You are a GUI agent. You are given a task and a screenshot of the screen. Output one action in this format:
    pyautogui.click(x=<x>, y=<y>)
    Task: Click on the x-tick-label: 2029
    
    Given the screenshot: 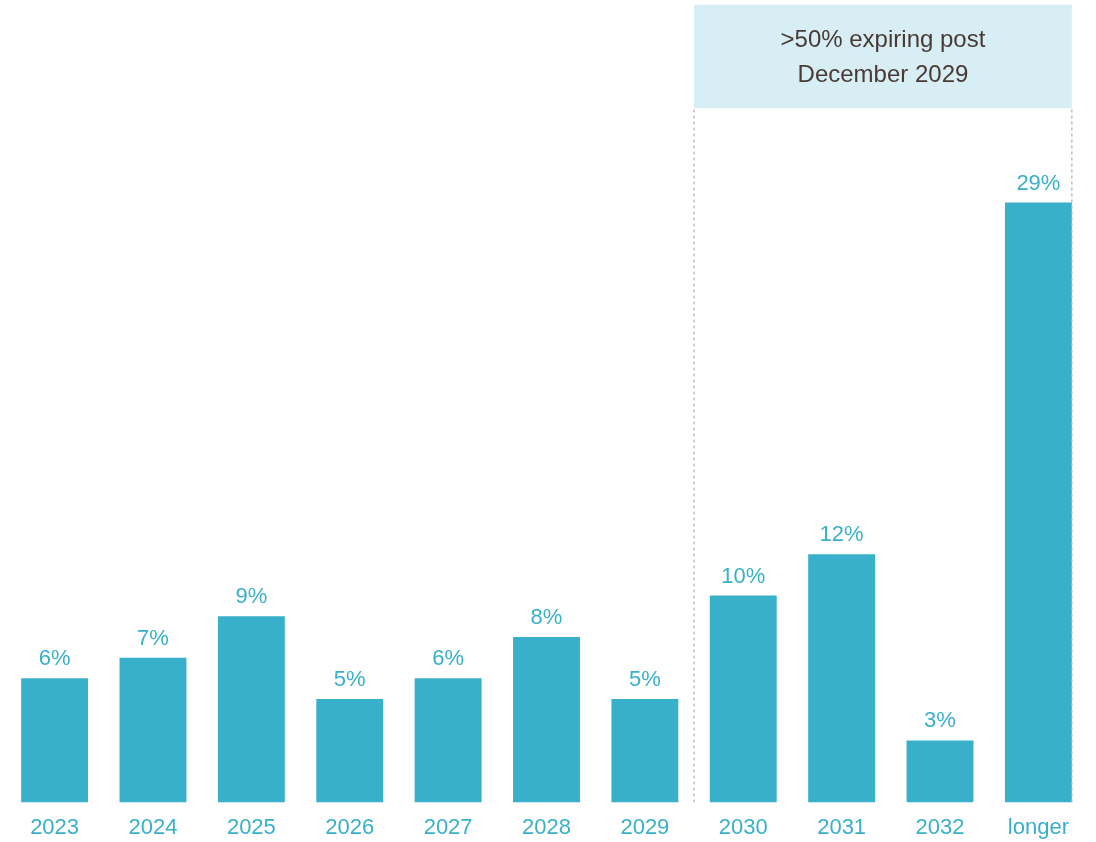 What is the action you would take?
    pyautogui.click(x=645, y=826)
    